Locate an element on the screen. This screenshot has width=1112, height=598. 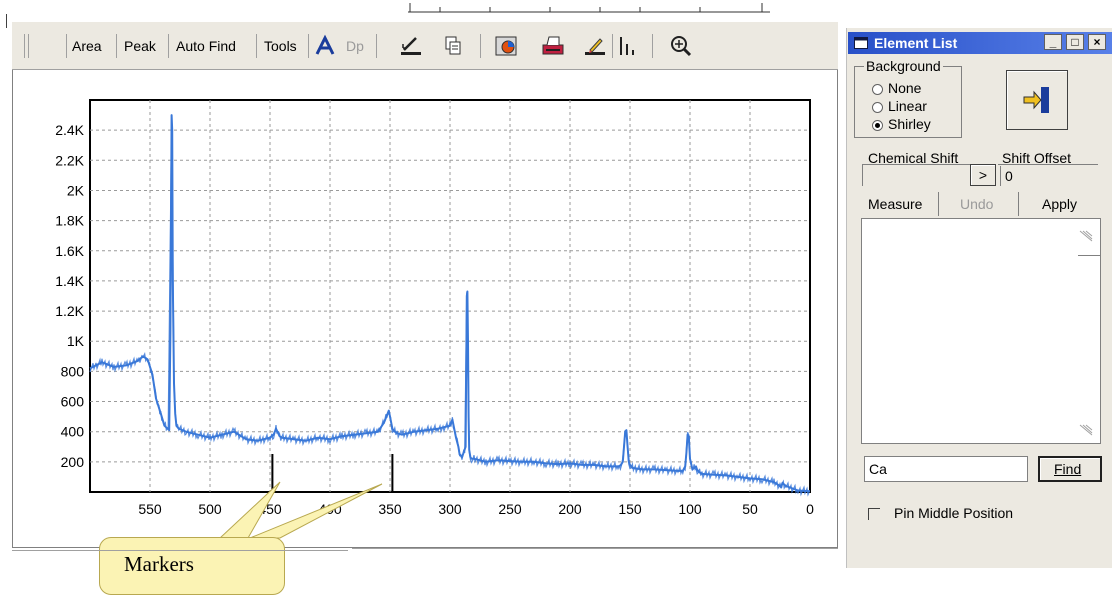
x-tick-label: 150 is located at coordinates (630, 509).